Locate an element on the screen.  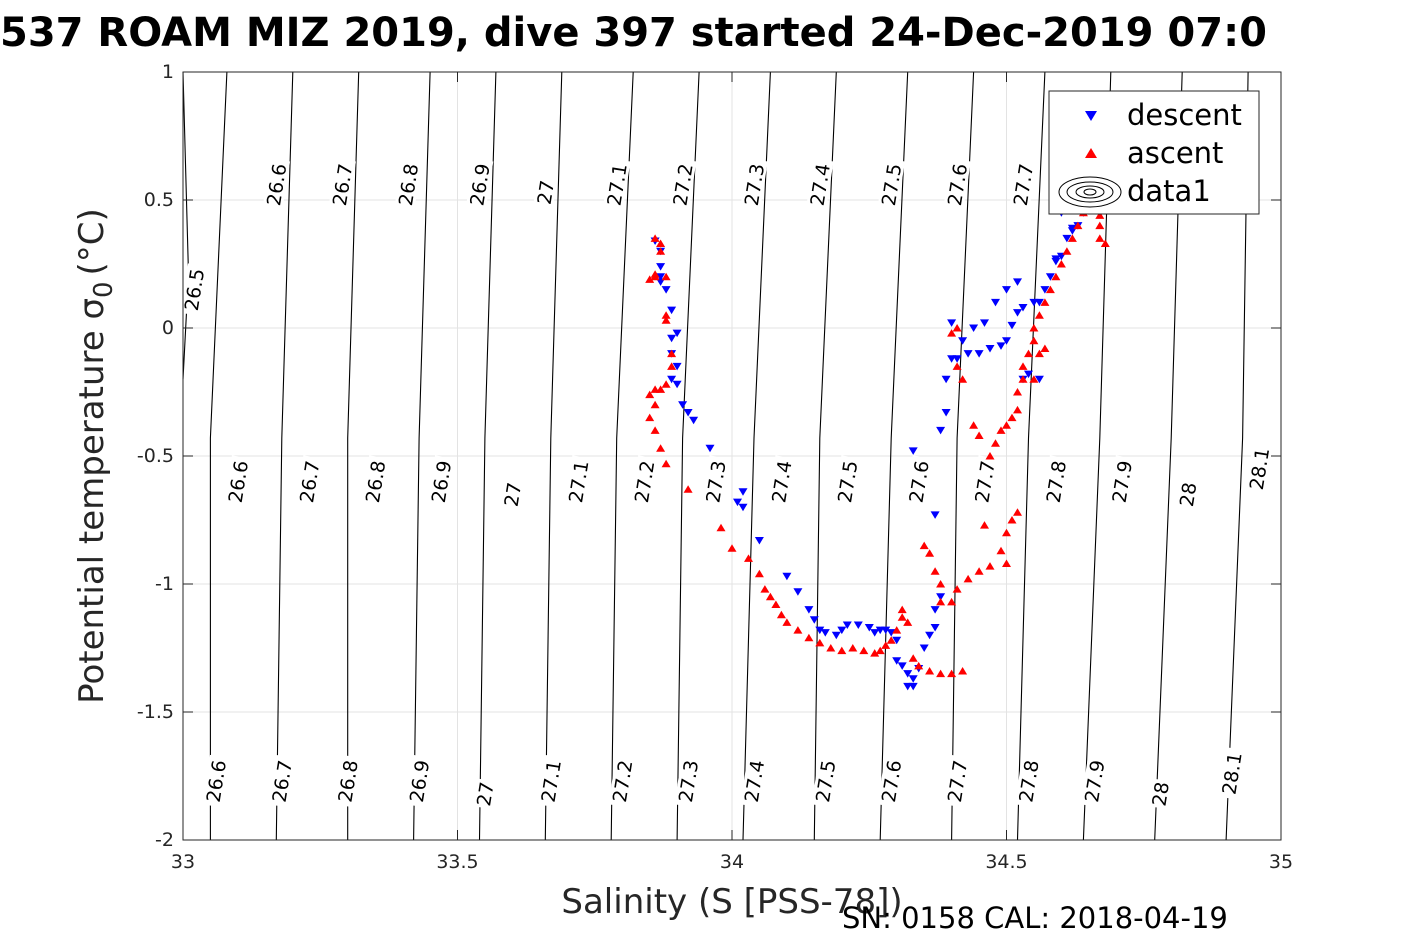
isopycnal-label: 27.5 is located at coordinates (847, 481).